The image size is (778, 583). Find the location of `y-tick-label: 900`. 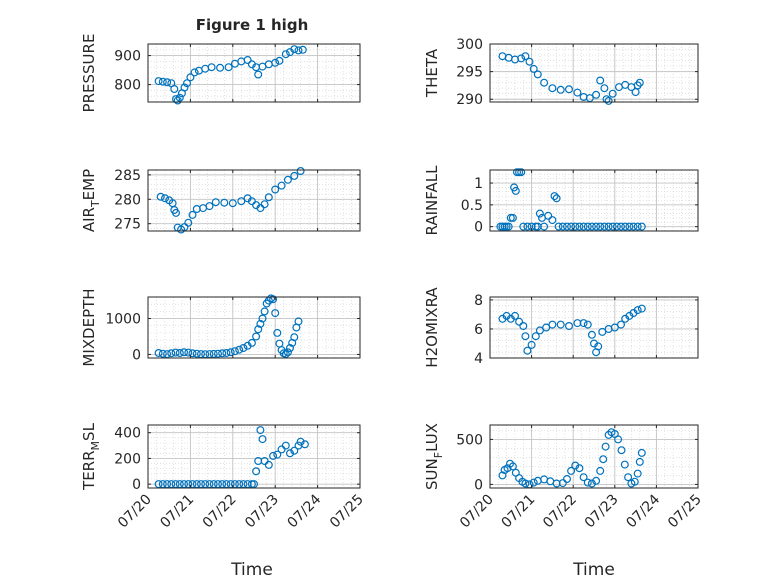

y-tick-label: 900 is located at coordinates (127, 57).